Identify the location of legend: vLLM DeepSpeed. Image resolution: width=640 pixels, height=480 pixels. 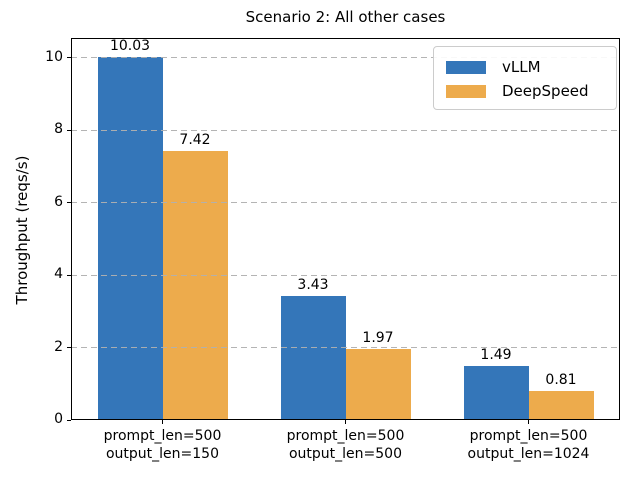
(525, 78).